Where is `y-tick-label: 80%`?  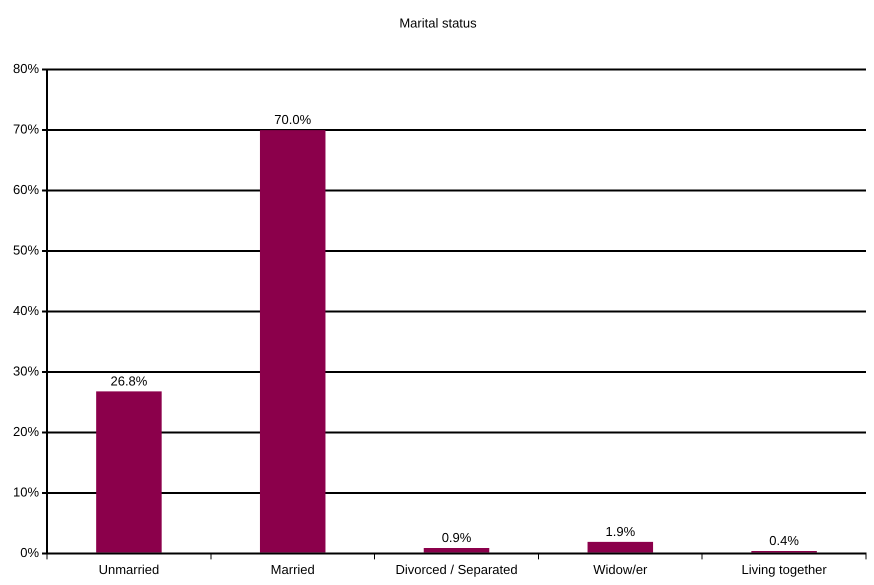
y-tick-label: 80% is located at coordinates (26, 68).